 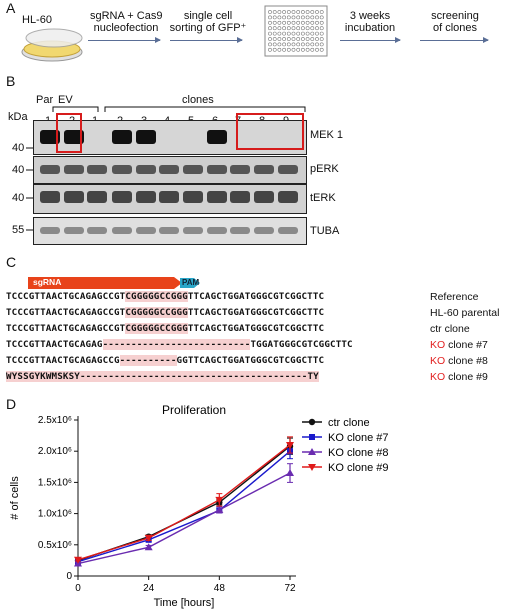 I want to click on sequence-label: HL-60 parental, so click(x=464, y=313).